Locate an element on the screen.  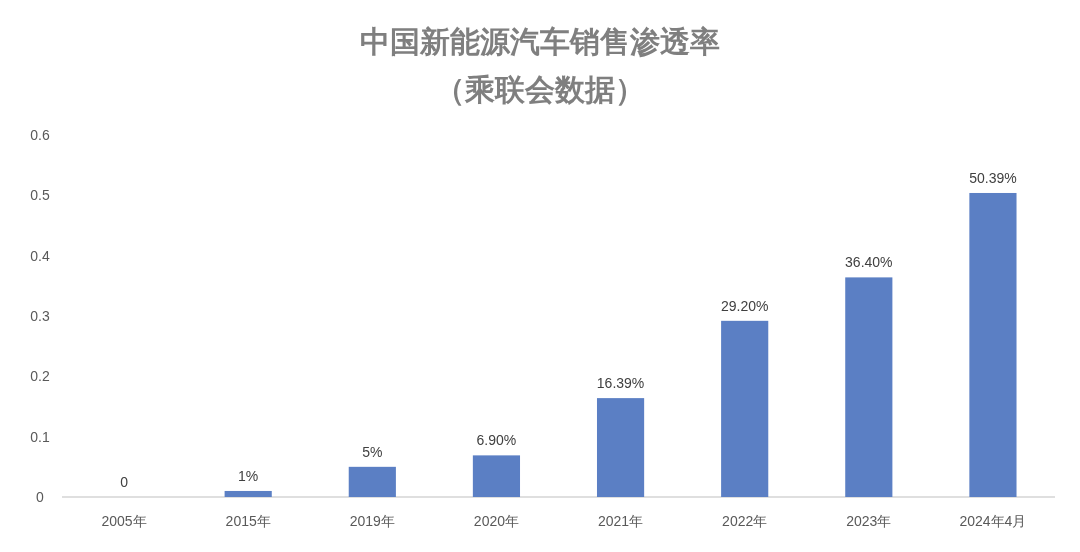
x-tick-label: 2022年 is located at coordinates (745, 521).